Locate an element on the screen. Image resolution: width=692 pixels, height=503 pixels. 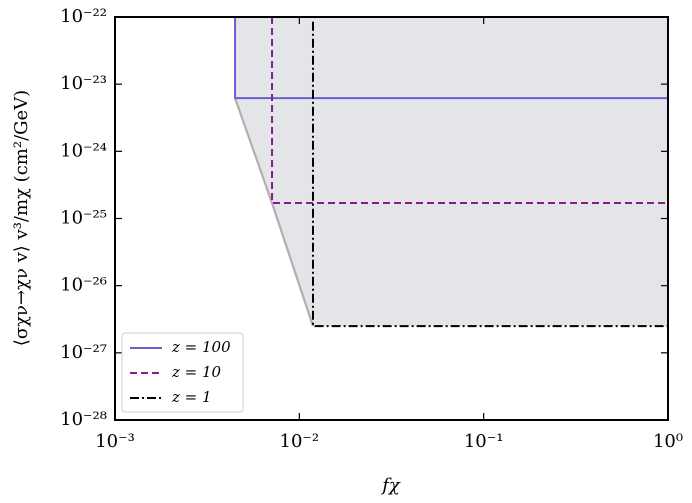
y-tick-label: 10⁻²⁴ is located at coordinates (83, 150).